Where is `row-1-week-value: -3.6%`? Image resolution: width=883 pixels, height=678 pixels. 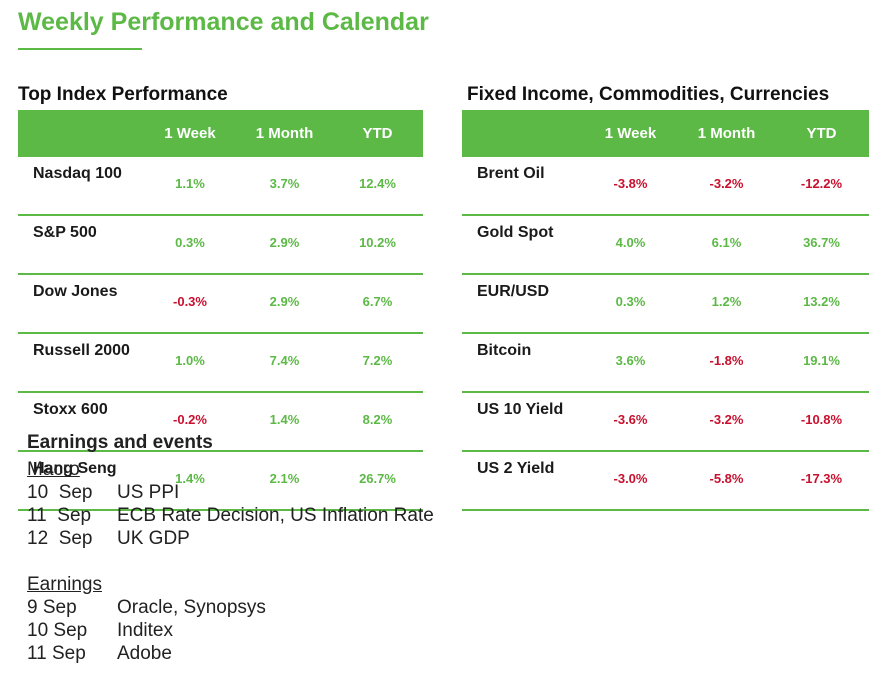 row-1-week-value: -3.6% is located at coordinates (630, 422).